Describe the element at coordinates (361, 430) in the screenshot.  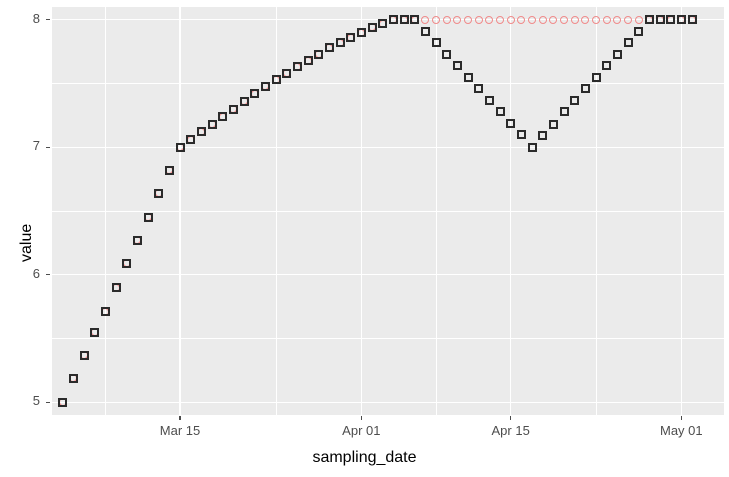
I see `x-tick-label: Apr 01` at that location.